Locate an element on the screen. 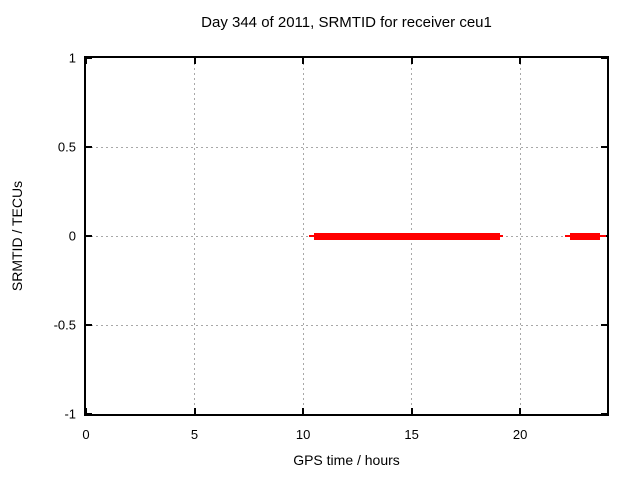 The height and width of the screenshot is (480, 640). y-tick-label: 0 is located at coordinates (72, 236).